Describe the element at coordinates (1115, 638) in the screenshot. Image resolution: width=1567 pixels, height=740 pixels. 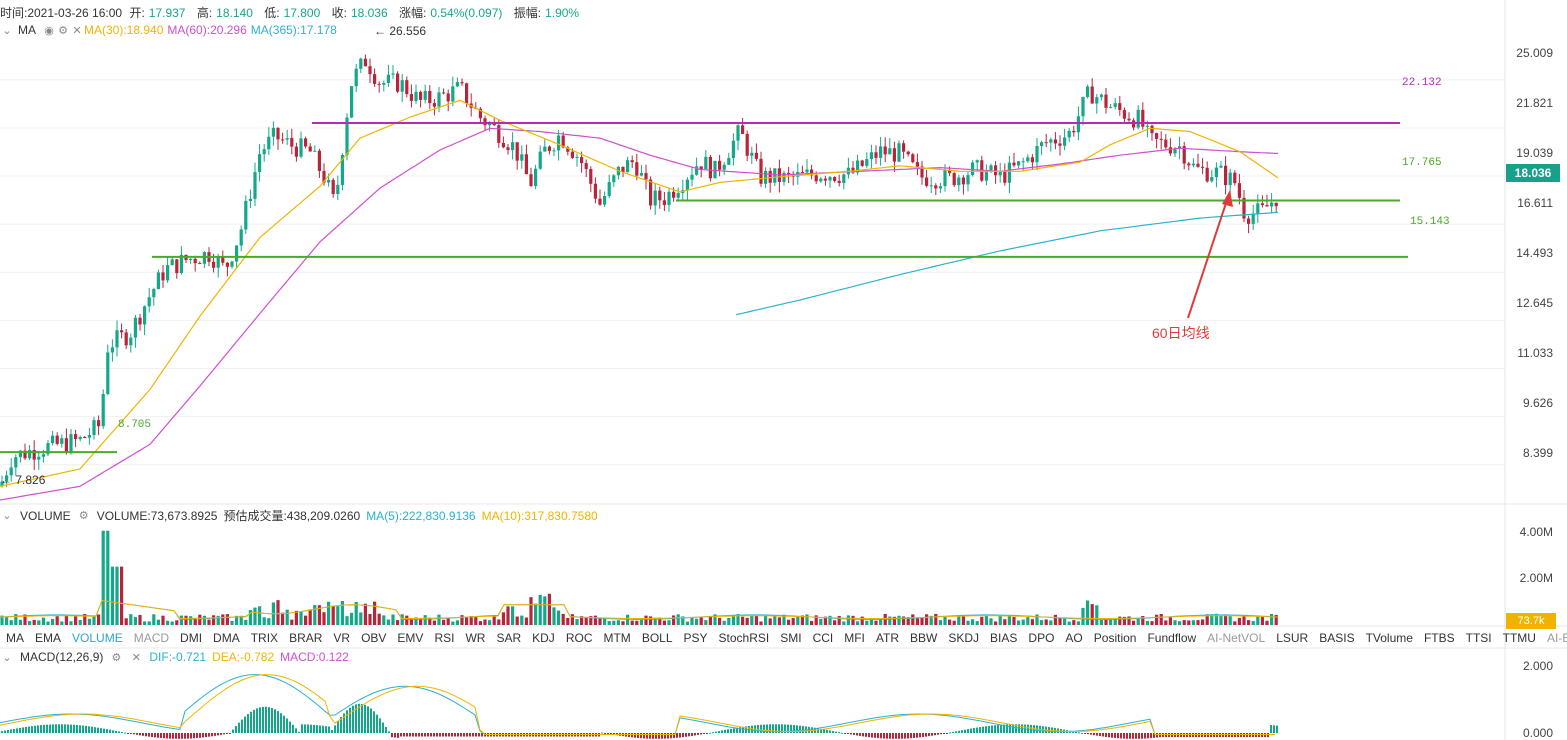
I see `tab-position: Position` at that location.